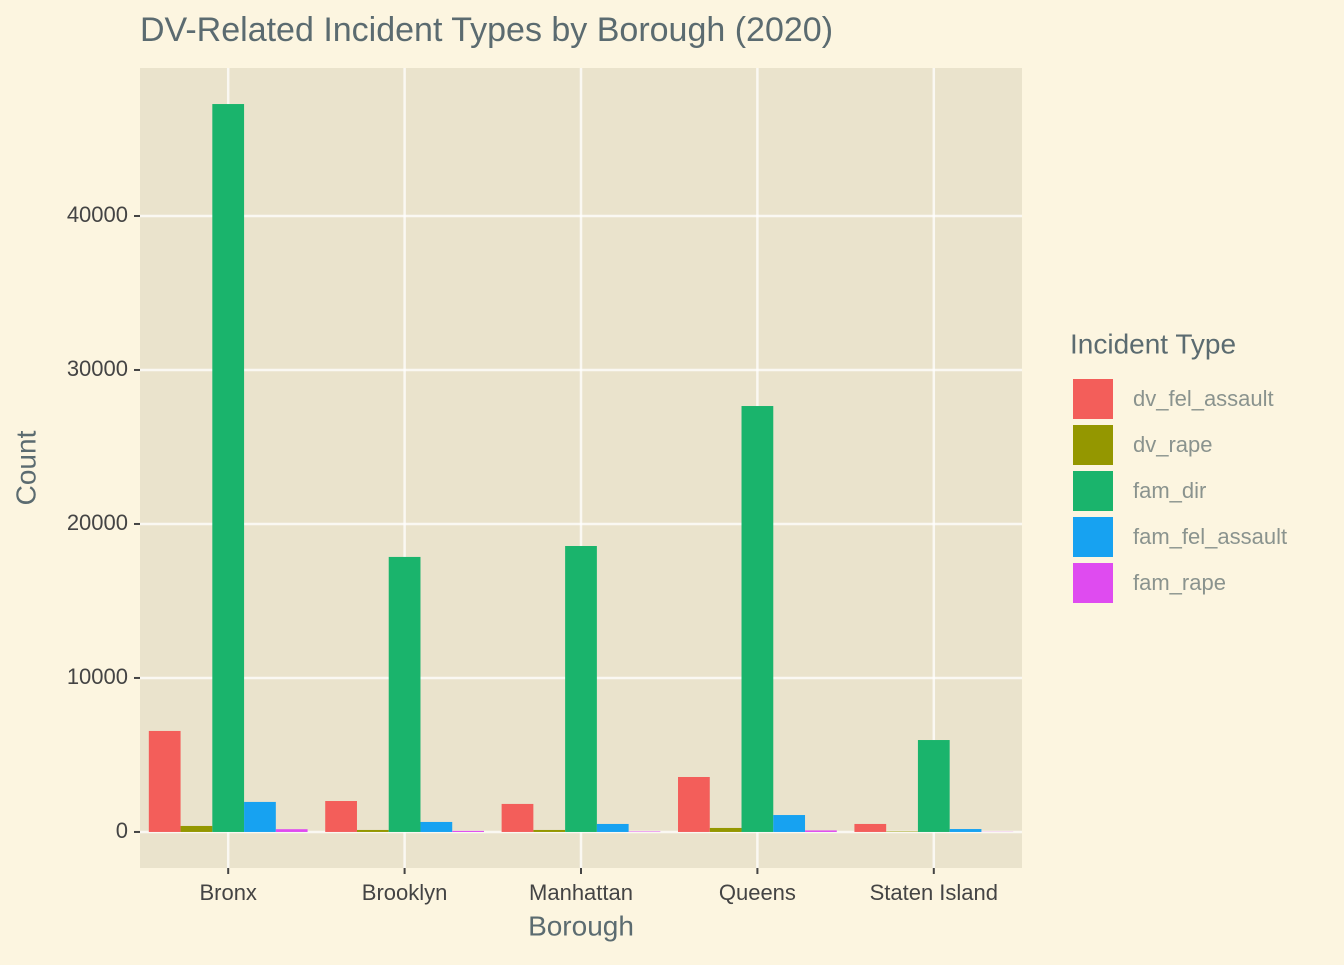 Image resolution: width=1344 pixels, height=965 pixels. What do you see at coordinates (97, 368) in the screenshot?
I see `y-tick-label: 30000` at bounding box center [97, 368].